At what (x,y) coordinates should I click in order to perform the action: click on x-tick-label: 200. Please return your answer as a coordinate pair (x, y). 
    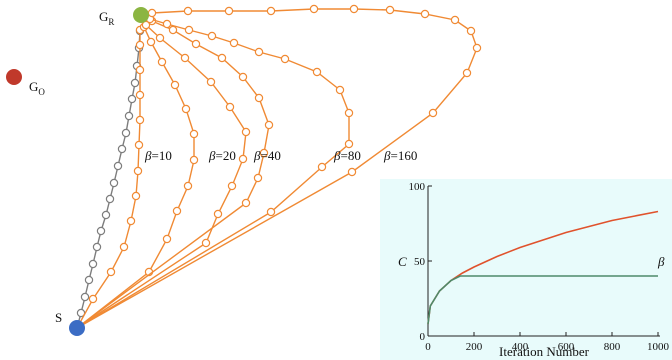
    Looking at the image, I should click on (474, 347).